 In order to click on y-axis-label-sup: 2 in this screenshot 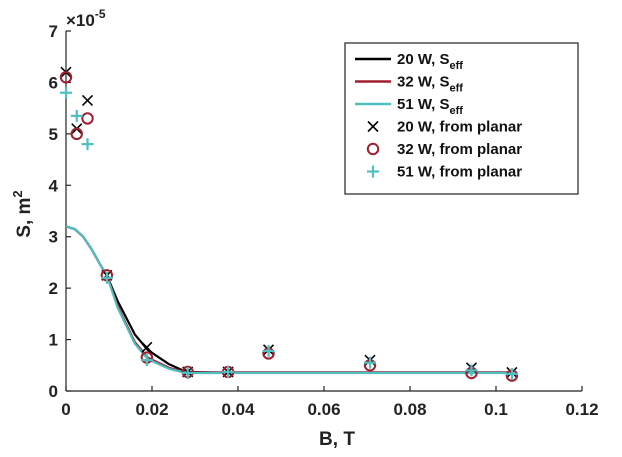, I will do `click(17, 193)`.